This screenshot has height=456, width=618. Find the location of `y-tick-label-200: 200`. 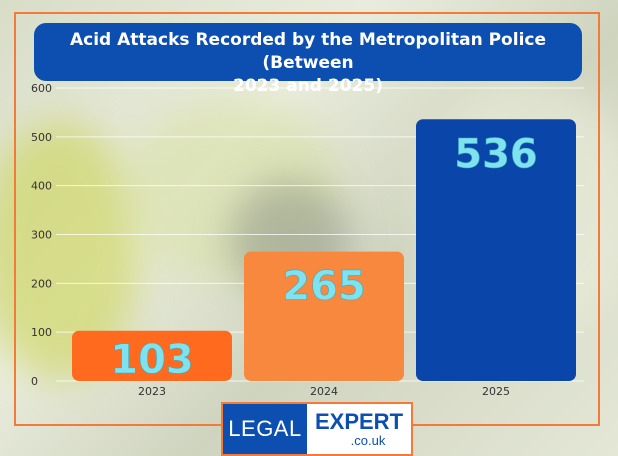

y-tick-label-200: 200 is located at coordinates (41, 283).